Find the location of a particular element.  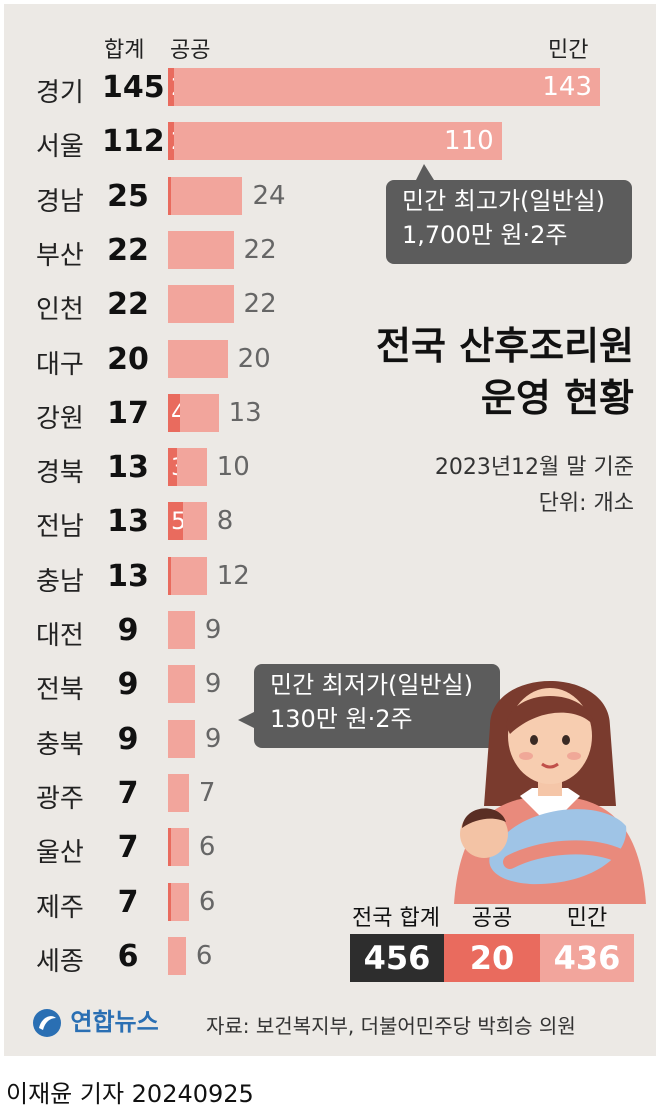

callout-min-price: 민간 최저가(일반실) 130만 원·2주 is located at coordinates (369, 706).